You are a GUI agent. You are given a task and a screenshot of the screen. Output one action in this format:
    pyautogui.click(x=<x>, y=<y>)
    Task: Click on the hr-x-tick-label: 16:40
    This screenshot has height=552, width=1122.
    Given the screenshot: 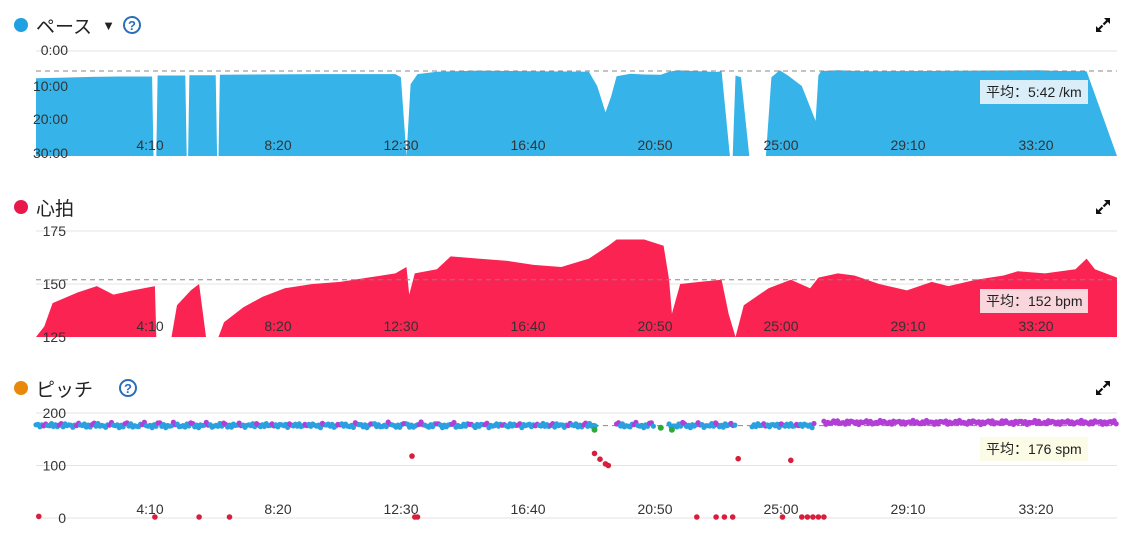 What is the action you would take?
    pyautogui.click(x=527, y=326)
    